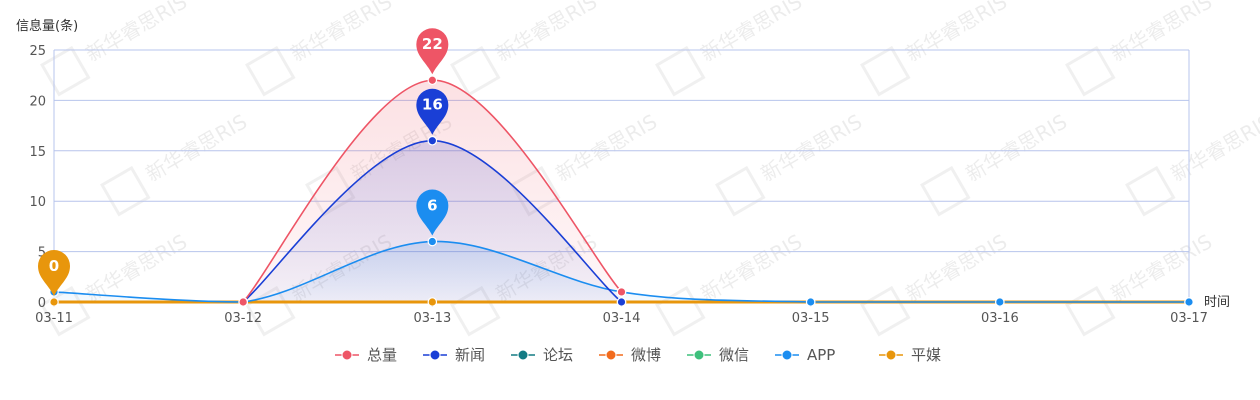 This screenshot has height=400, width=1260. I want to click on legend-label: 新闻, so click(470, 355).